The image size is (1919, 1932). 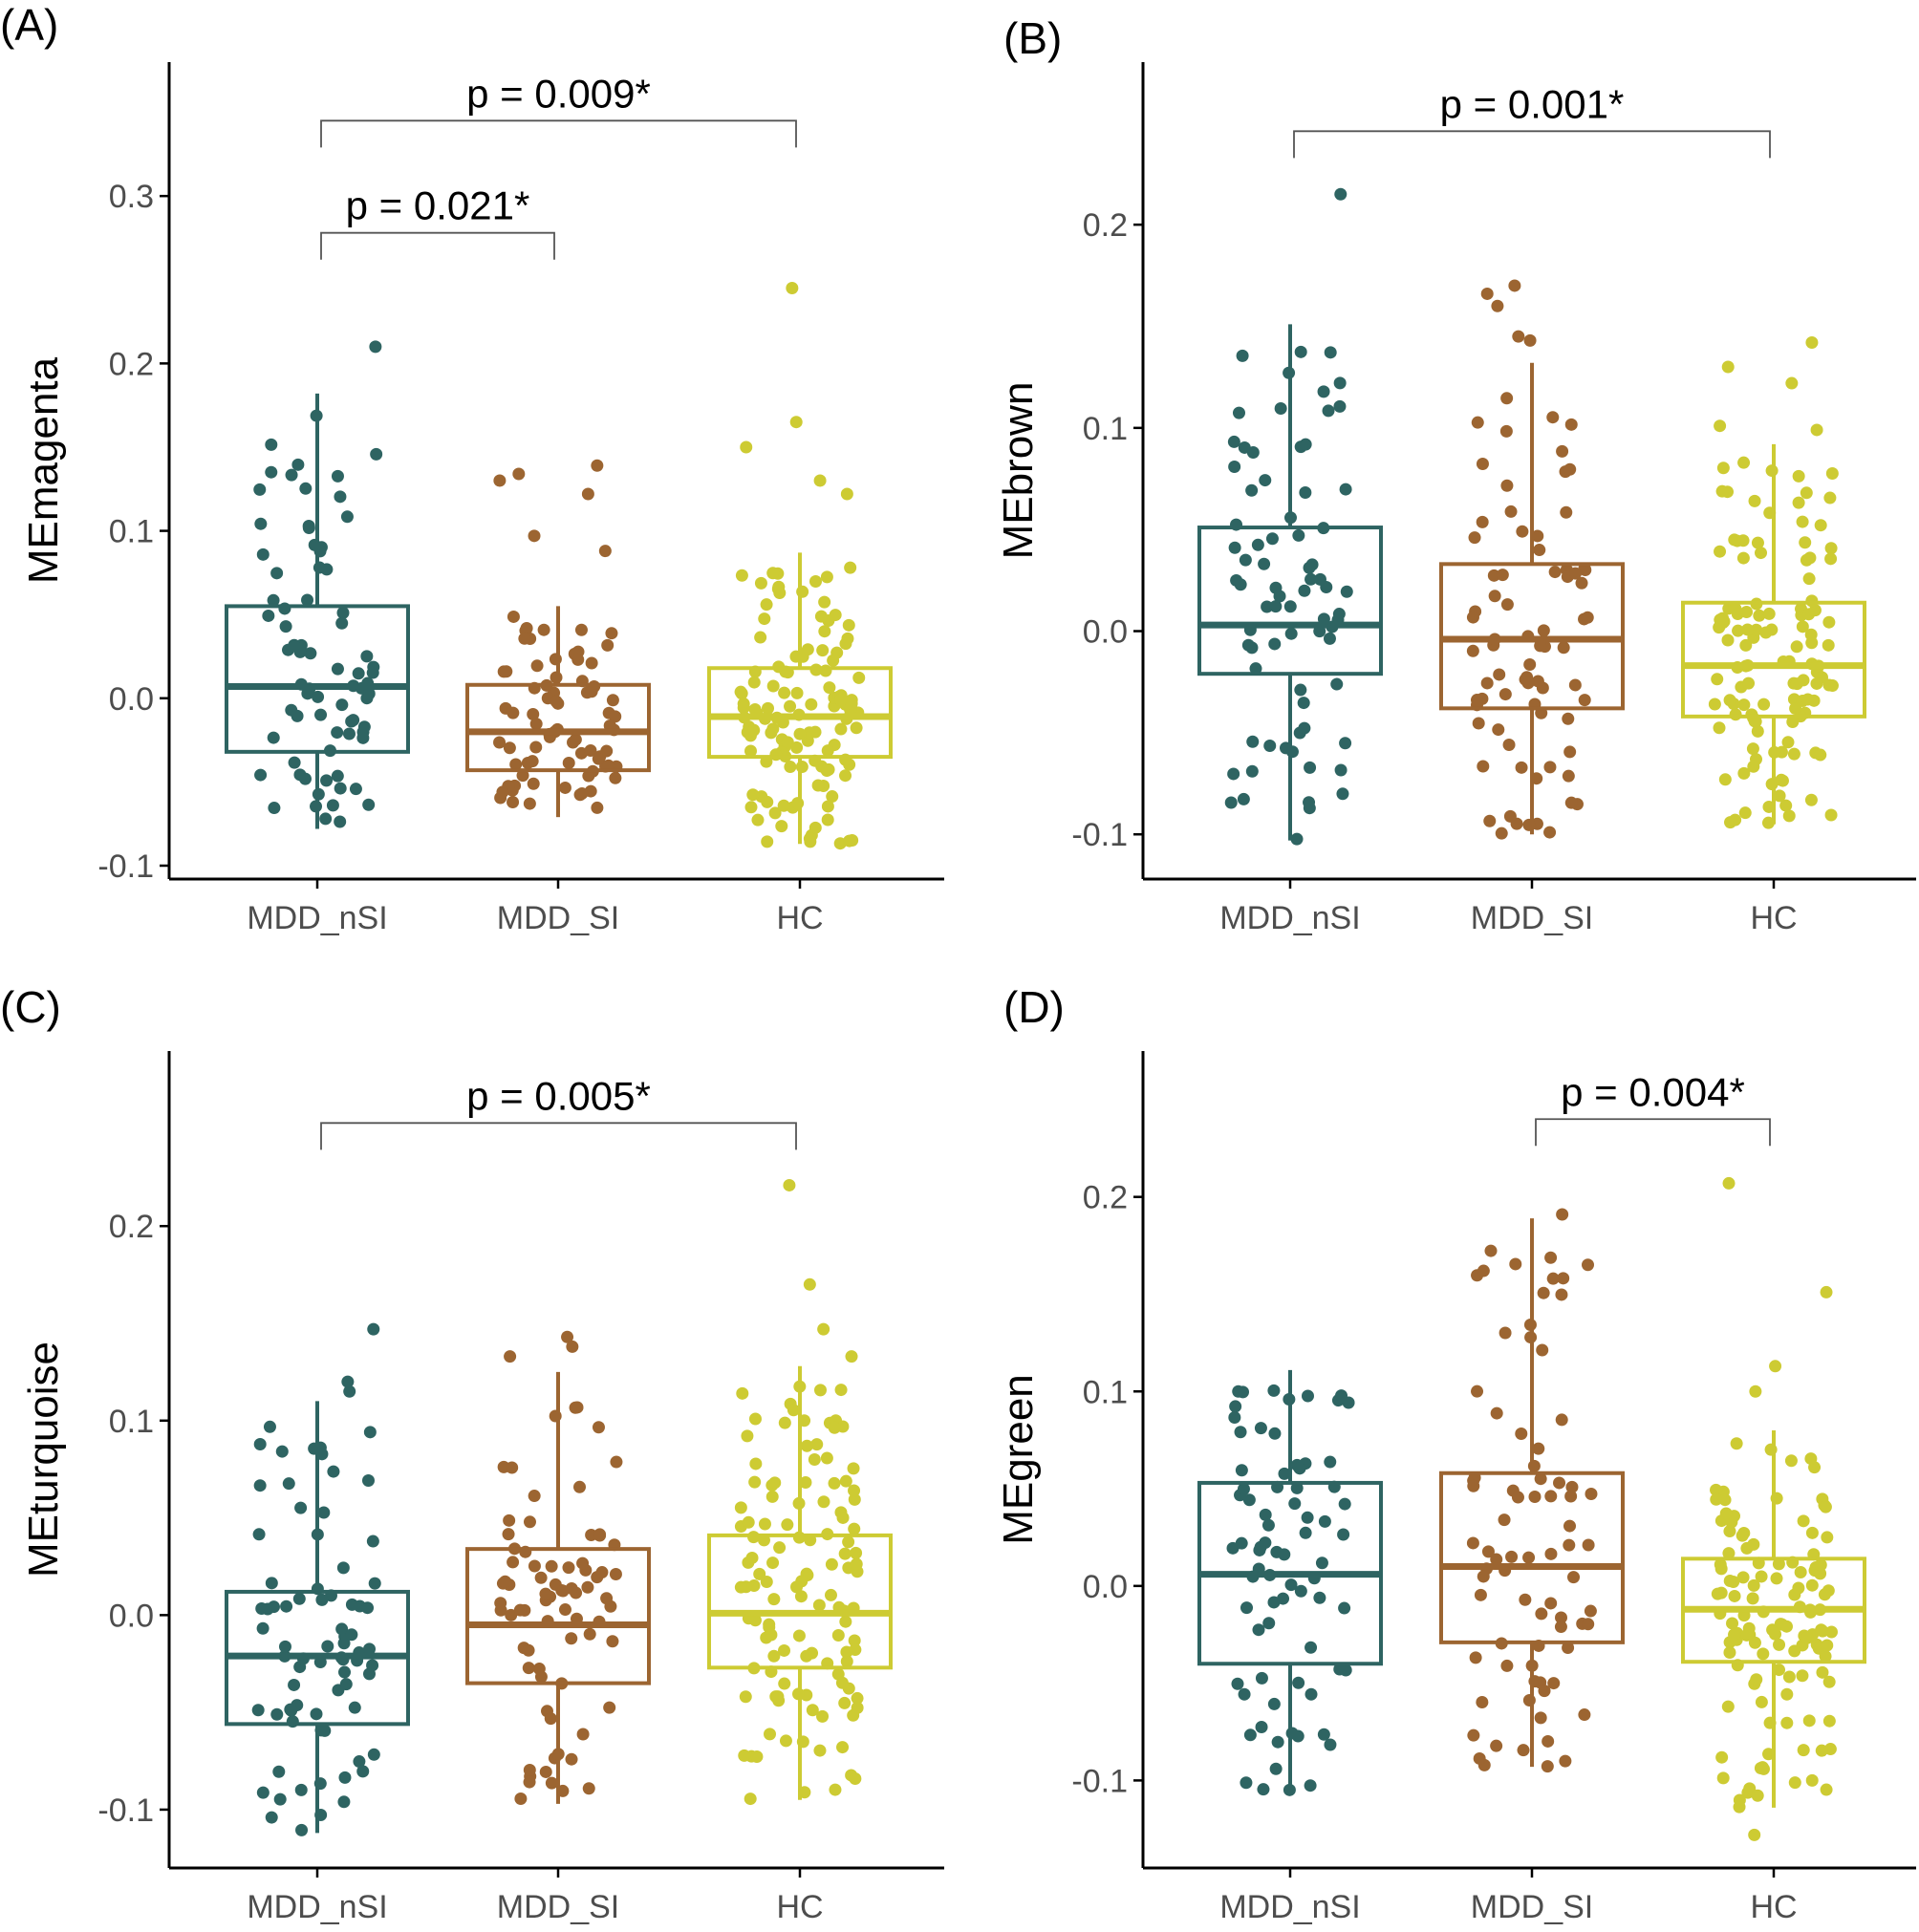 What do you see at coordinates (317, 1579) in the screenshot?
I see `box-mdd-nsi` at bounding box center [317, 1579].